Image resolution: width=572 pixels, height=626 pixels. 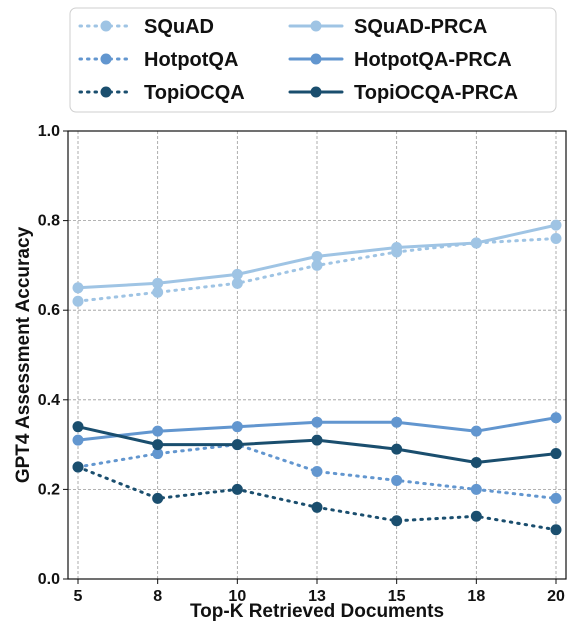 I want to click on legend-label: SQuAD, so click(x=179, y=27).